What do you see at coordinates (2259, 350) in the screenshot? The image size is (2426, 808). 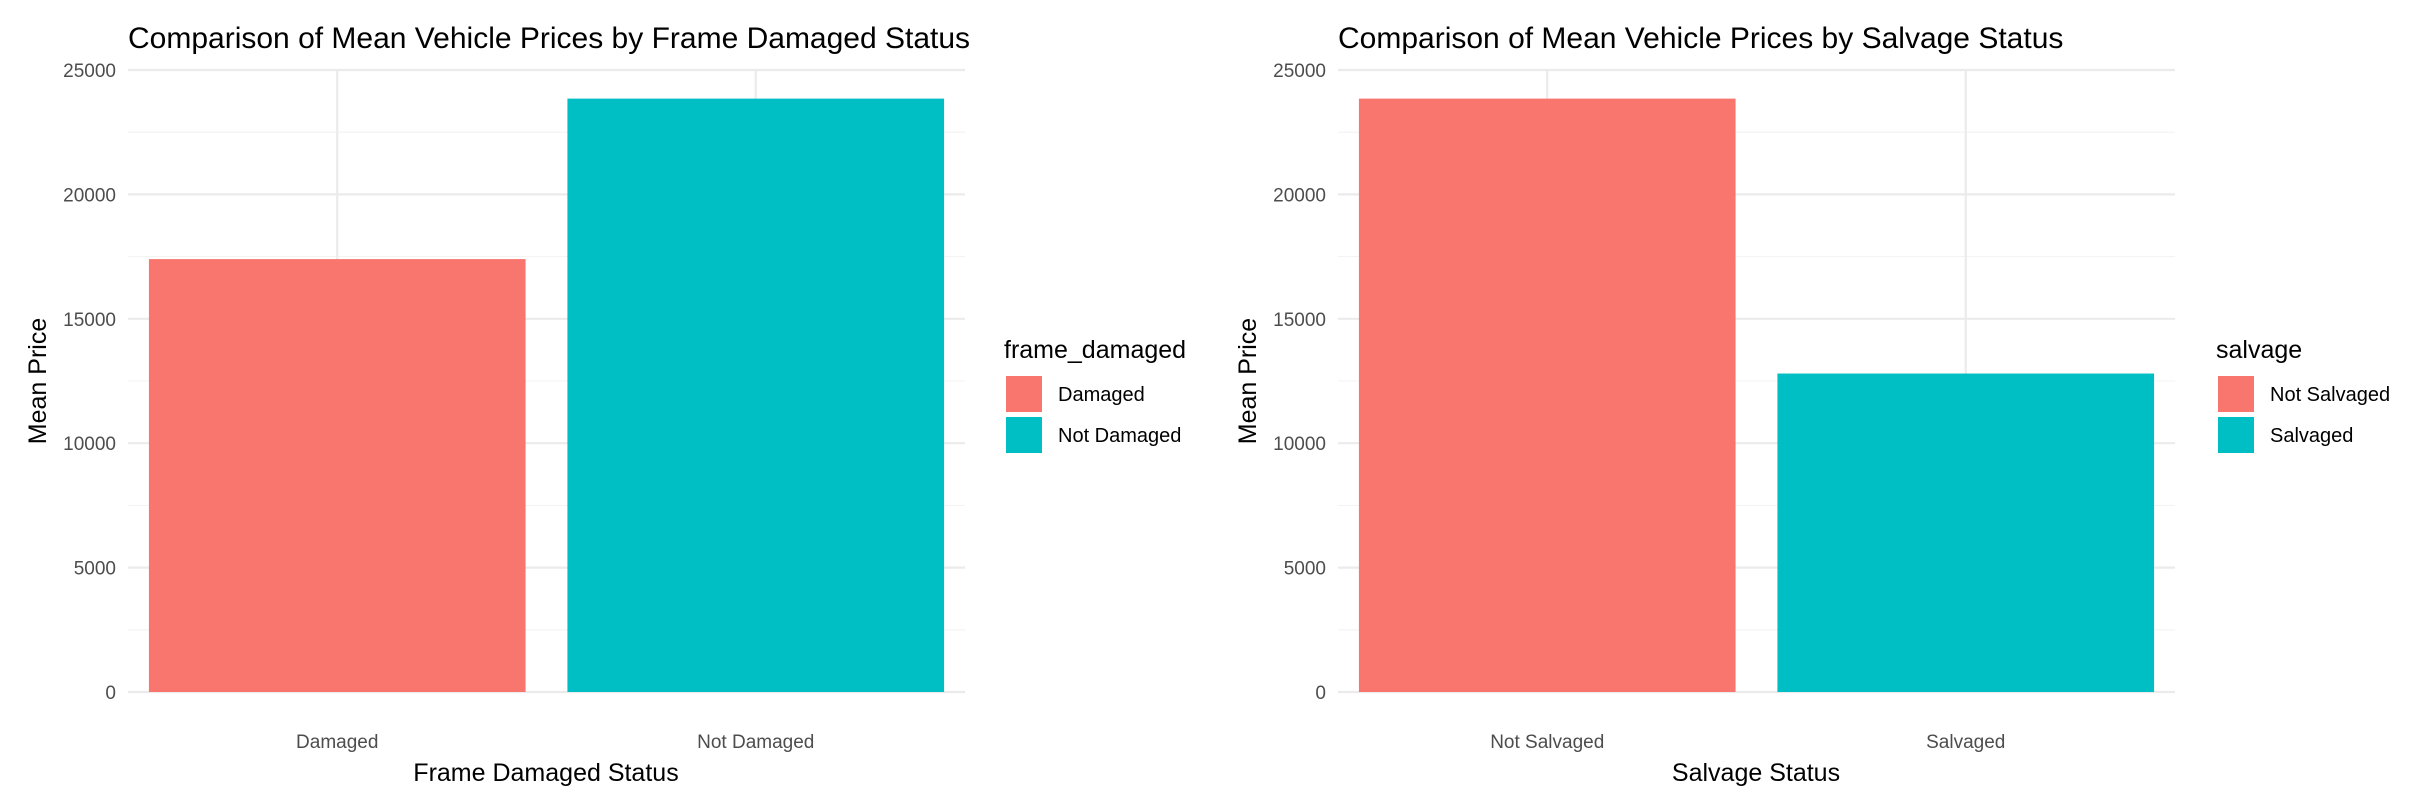 I see `legend-title: salvage` at bounding box center [2259, 350].